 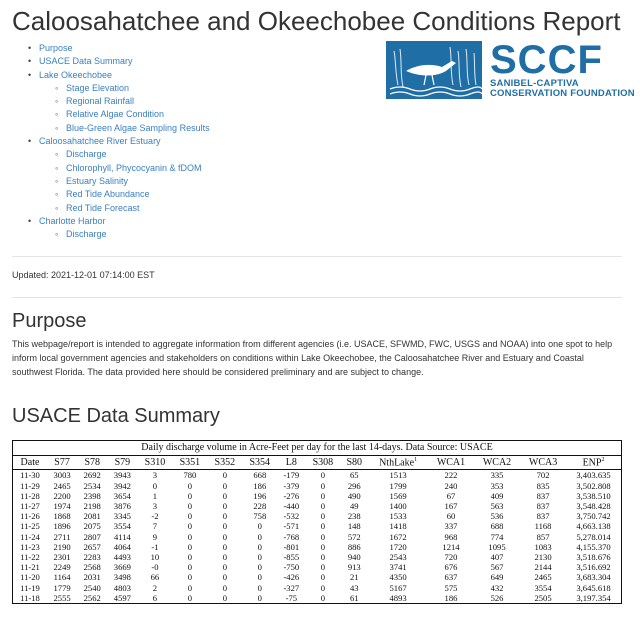 I want to click on table-cell: 49, so click(x=354, y=505).